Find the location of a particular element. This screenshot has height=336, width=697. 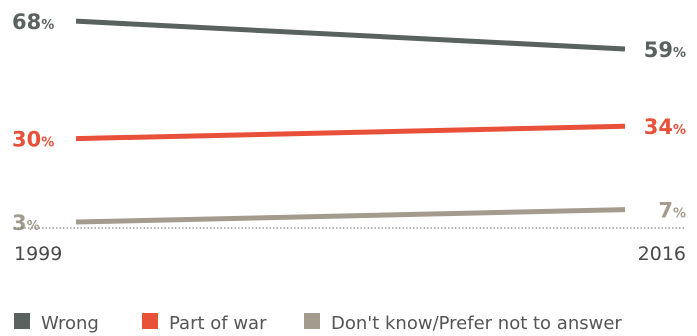

data-label-part-of-war-start: 30% is located at coordinates (33, 140).